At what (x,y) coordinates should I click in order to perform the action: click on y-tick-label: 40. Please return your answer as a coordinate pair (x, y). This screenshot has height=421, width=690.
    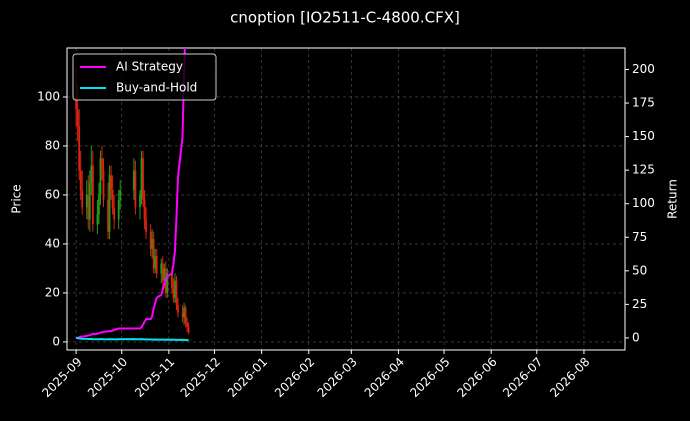
    Looking at the image, I should click on (52, 243).